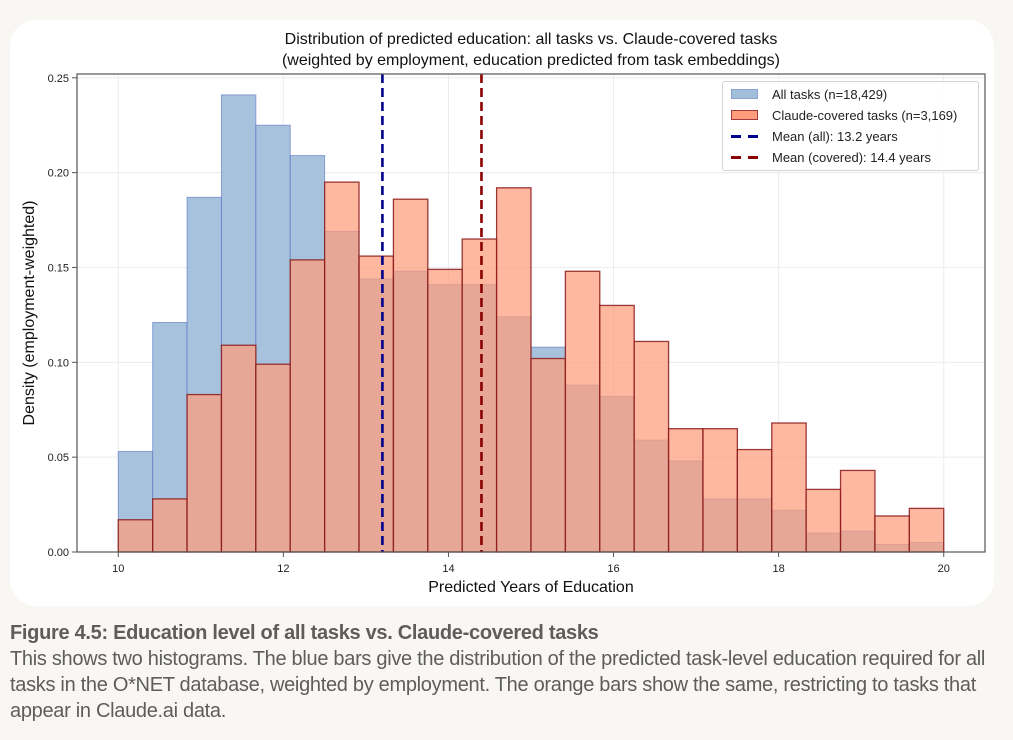 The width and height of the screenshot is (1013, 740). What do you see at coordinates (58, 268) in the screenshot?
I see `y-tick-label: 0.15` at bounding box center [58, 268].